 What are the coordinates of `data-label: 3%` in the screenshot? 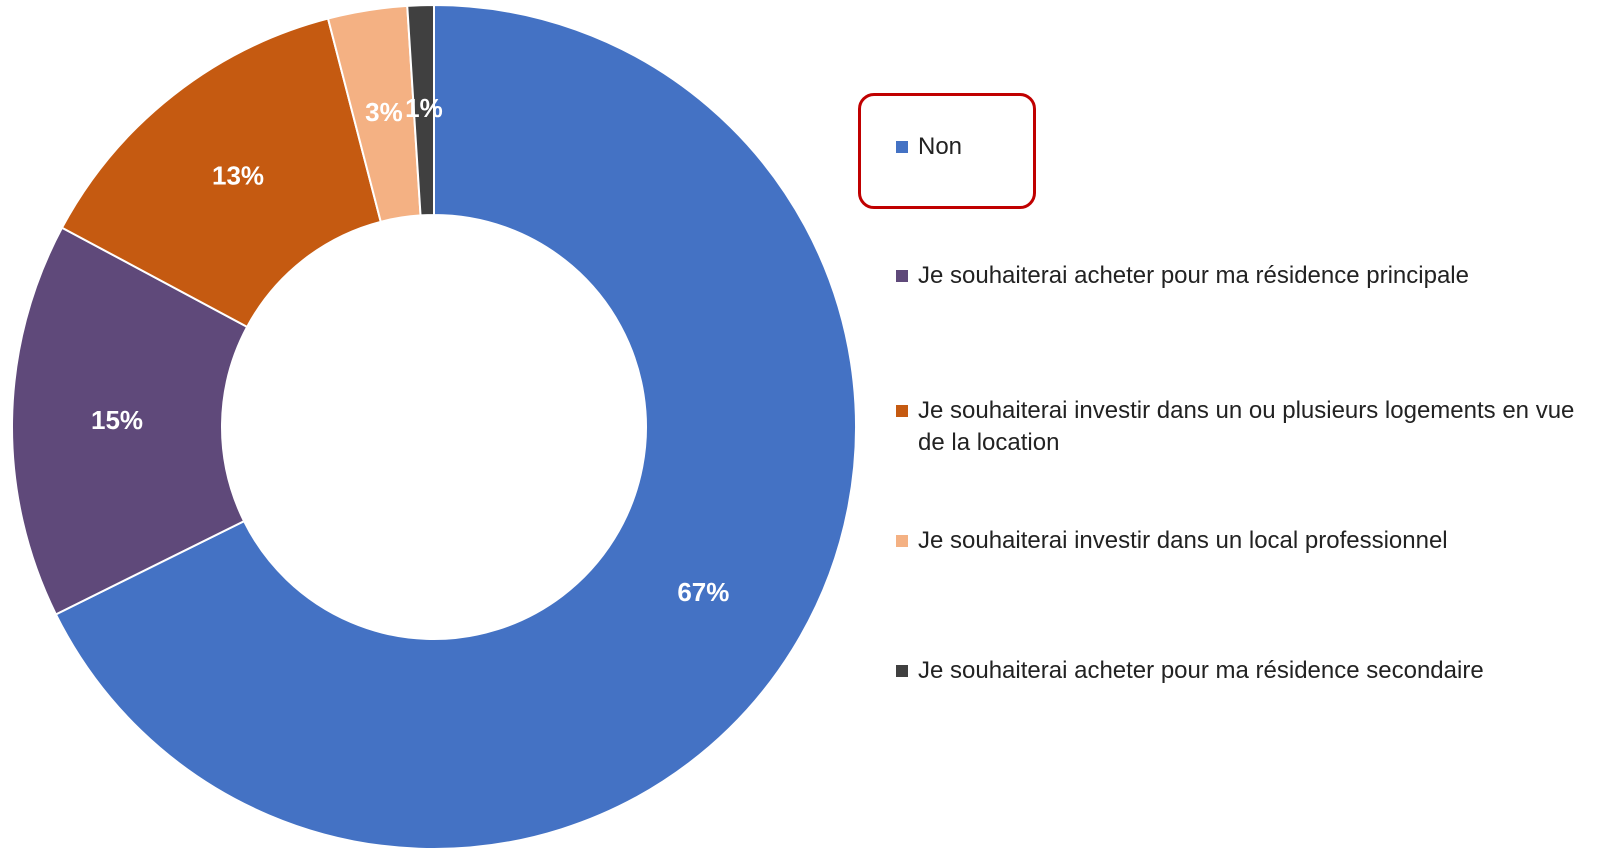 It's located at (384, 112).